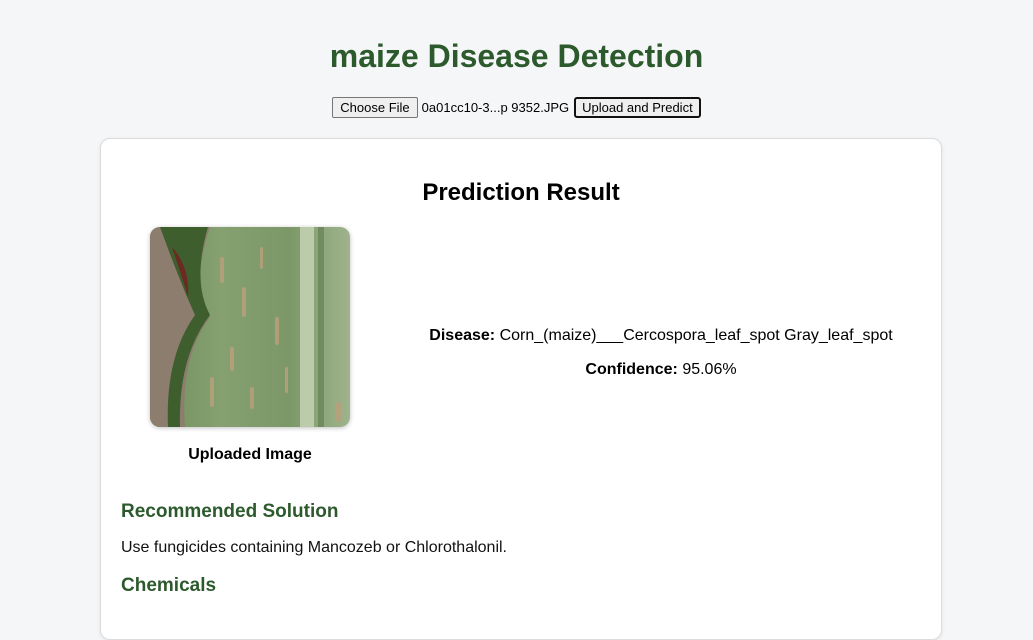 The width and height of the screenshot is (1033, 640). Describe the element at coordinates (709, 369) in the screenshot. I see `confidence-value: 95.06%` at that location.